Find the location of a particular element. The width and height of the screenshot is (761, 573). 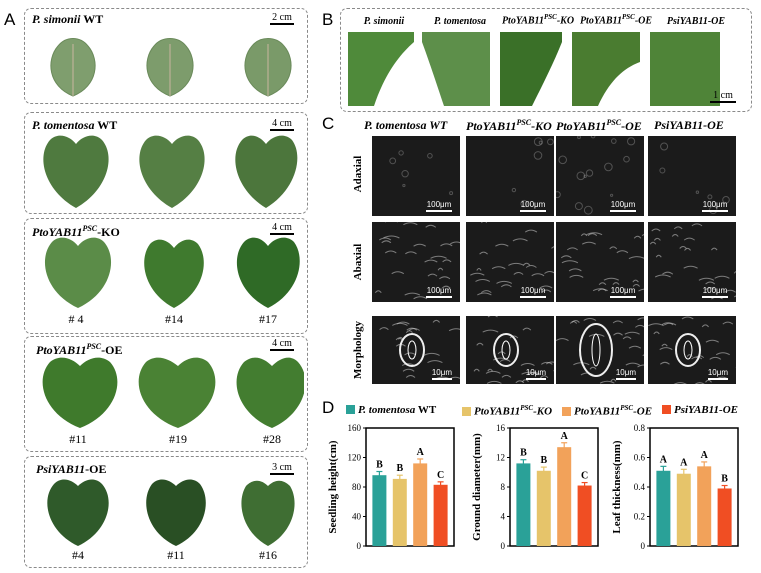

scale-bar: 2 cm is located at coordinates (282, 18).